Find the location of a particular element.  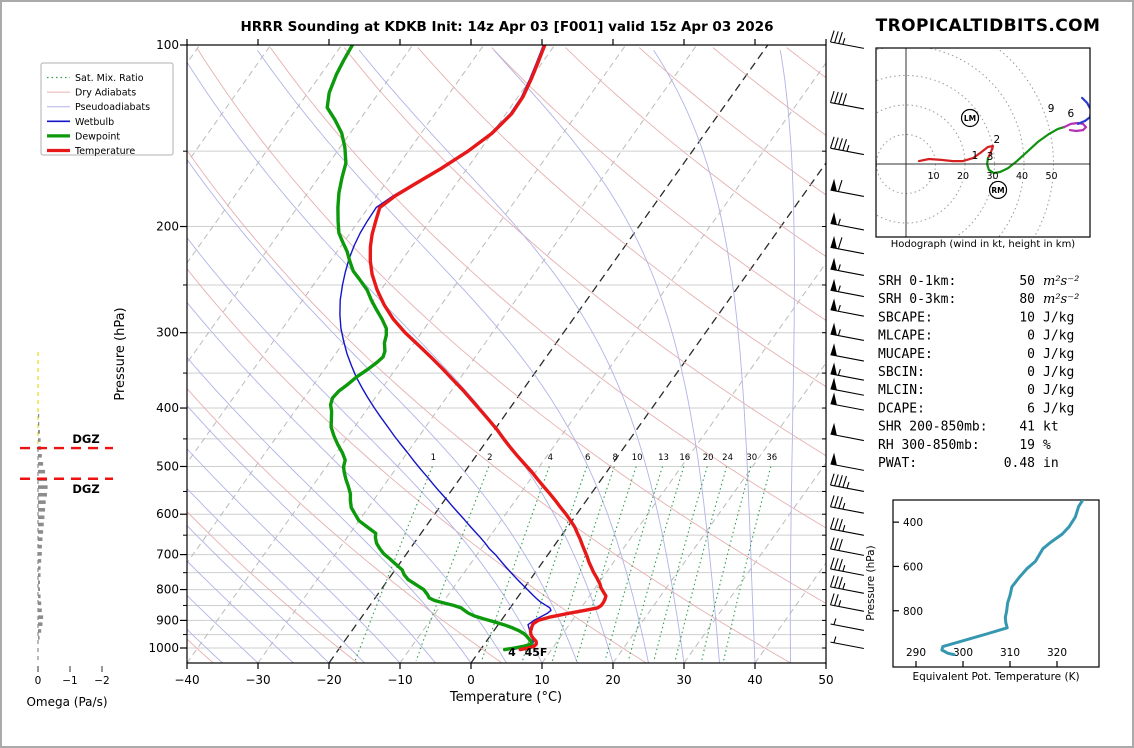

p-tick-label: 700 is located at coordinates (167, 555).